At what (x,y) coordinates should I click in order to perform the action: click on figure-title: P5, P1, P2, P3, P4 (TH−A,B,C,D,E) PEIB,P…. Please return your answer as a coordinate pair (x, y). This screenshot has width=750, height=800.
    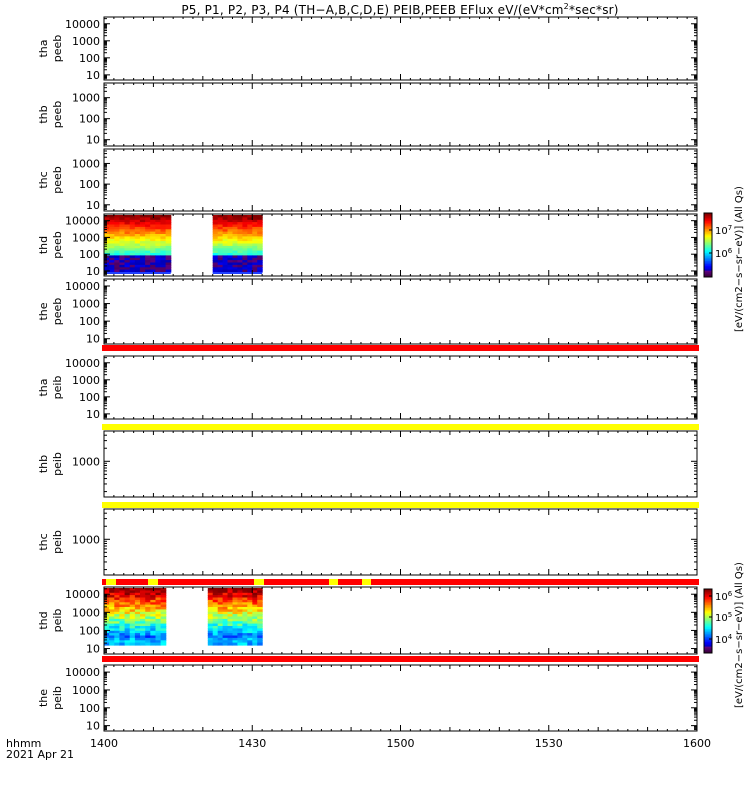
    Looking at the image, I should click on (400, 9).